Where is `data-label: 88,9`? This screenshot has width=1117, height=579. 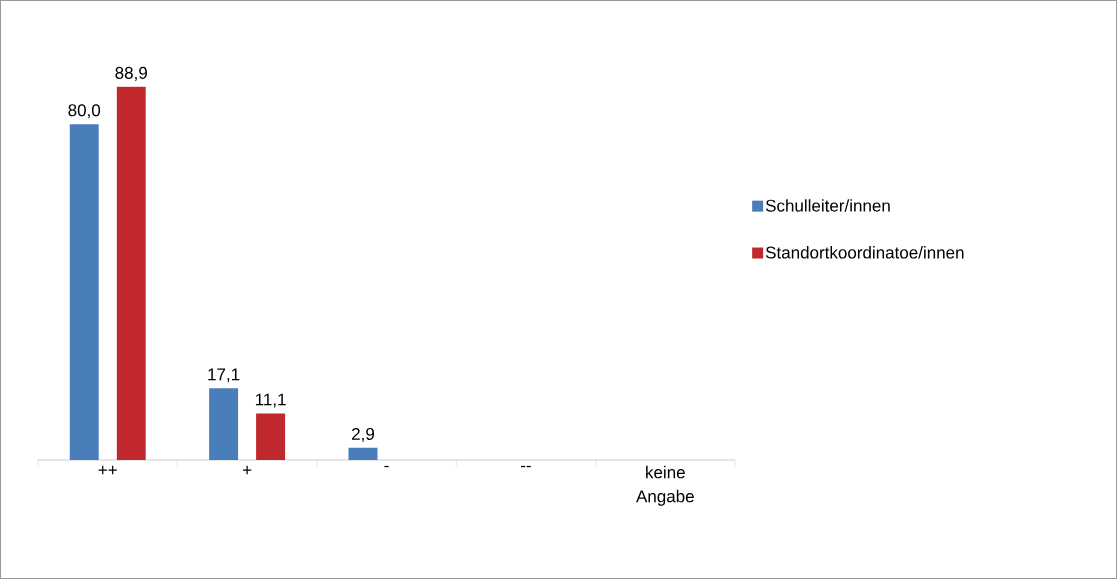 data-label: 88,9 is located at coordinates (131, 73).